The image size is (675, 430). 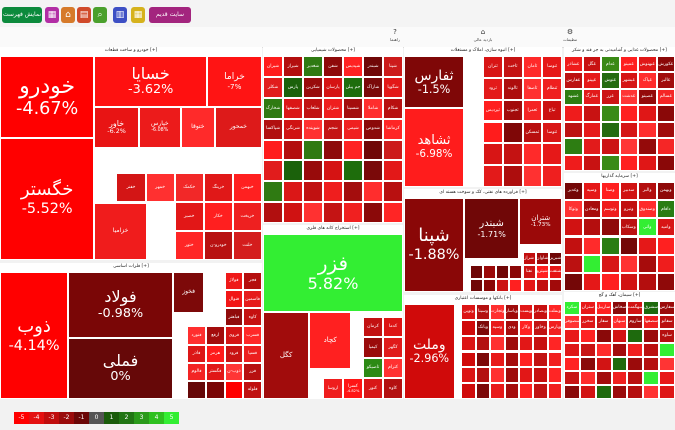 What do you see at coordinates (573, 64) in the screenshot?
I see `stock-tile: غشاذر` at bounding box center [573, 64].